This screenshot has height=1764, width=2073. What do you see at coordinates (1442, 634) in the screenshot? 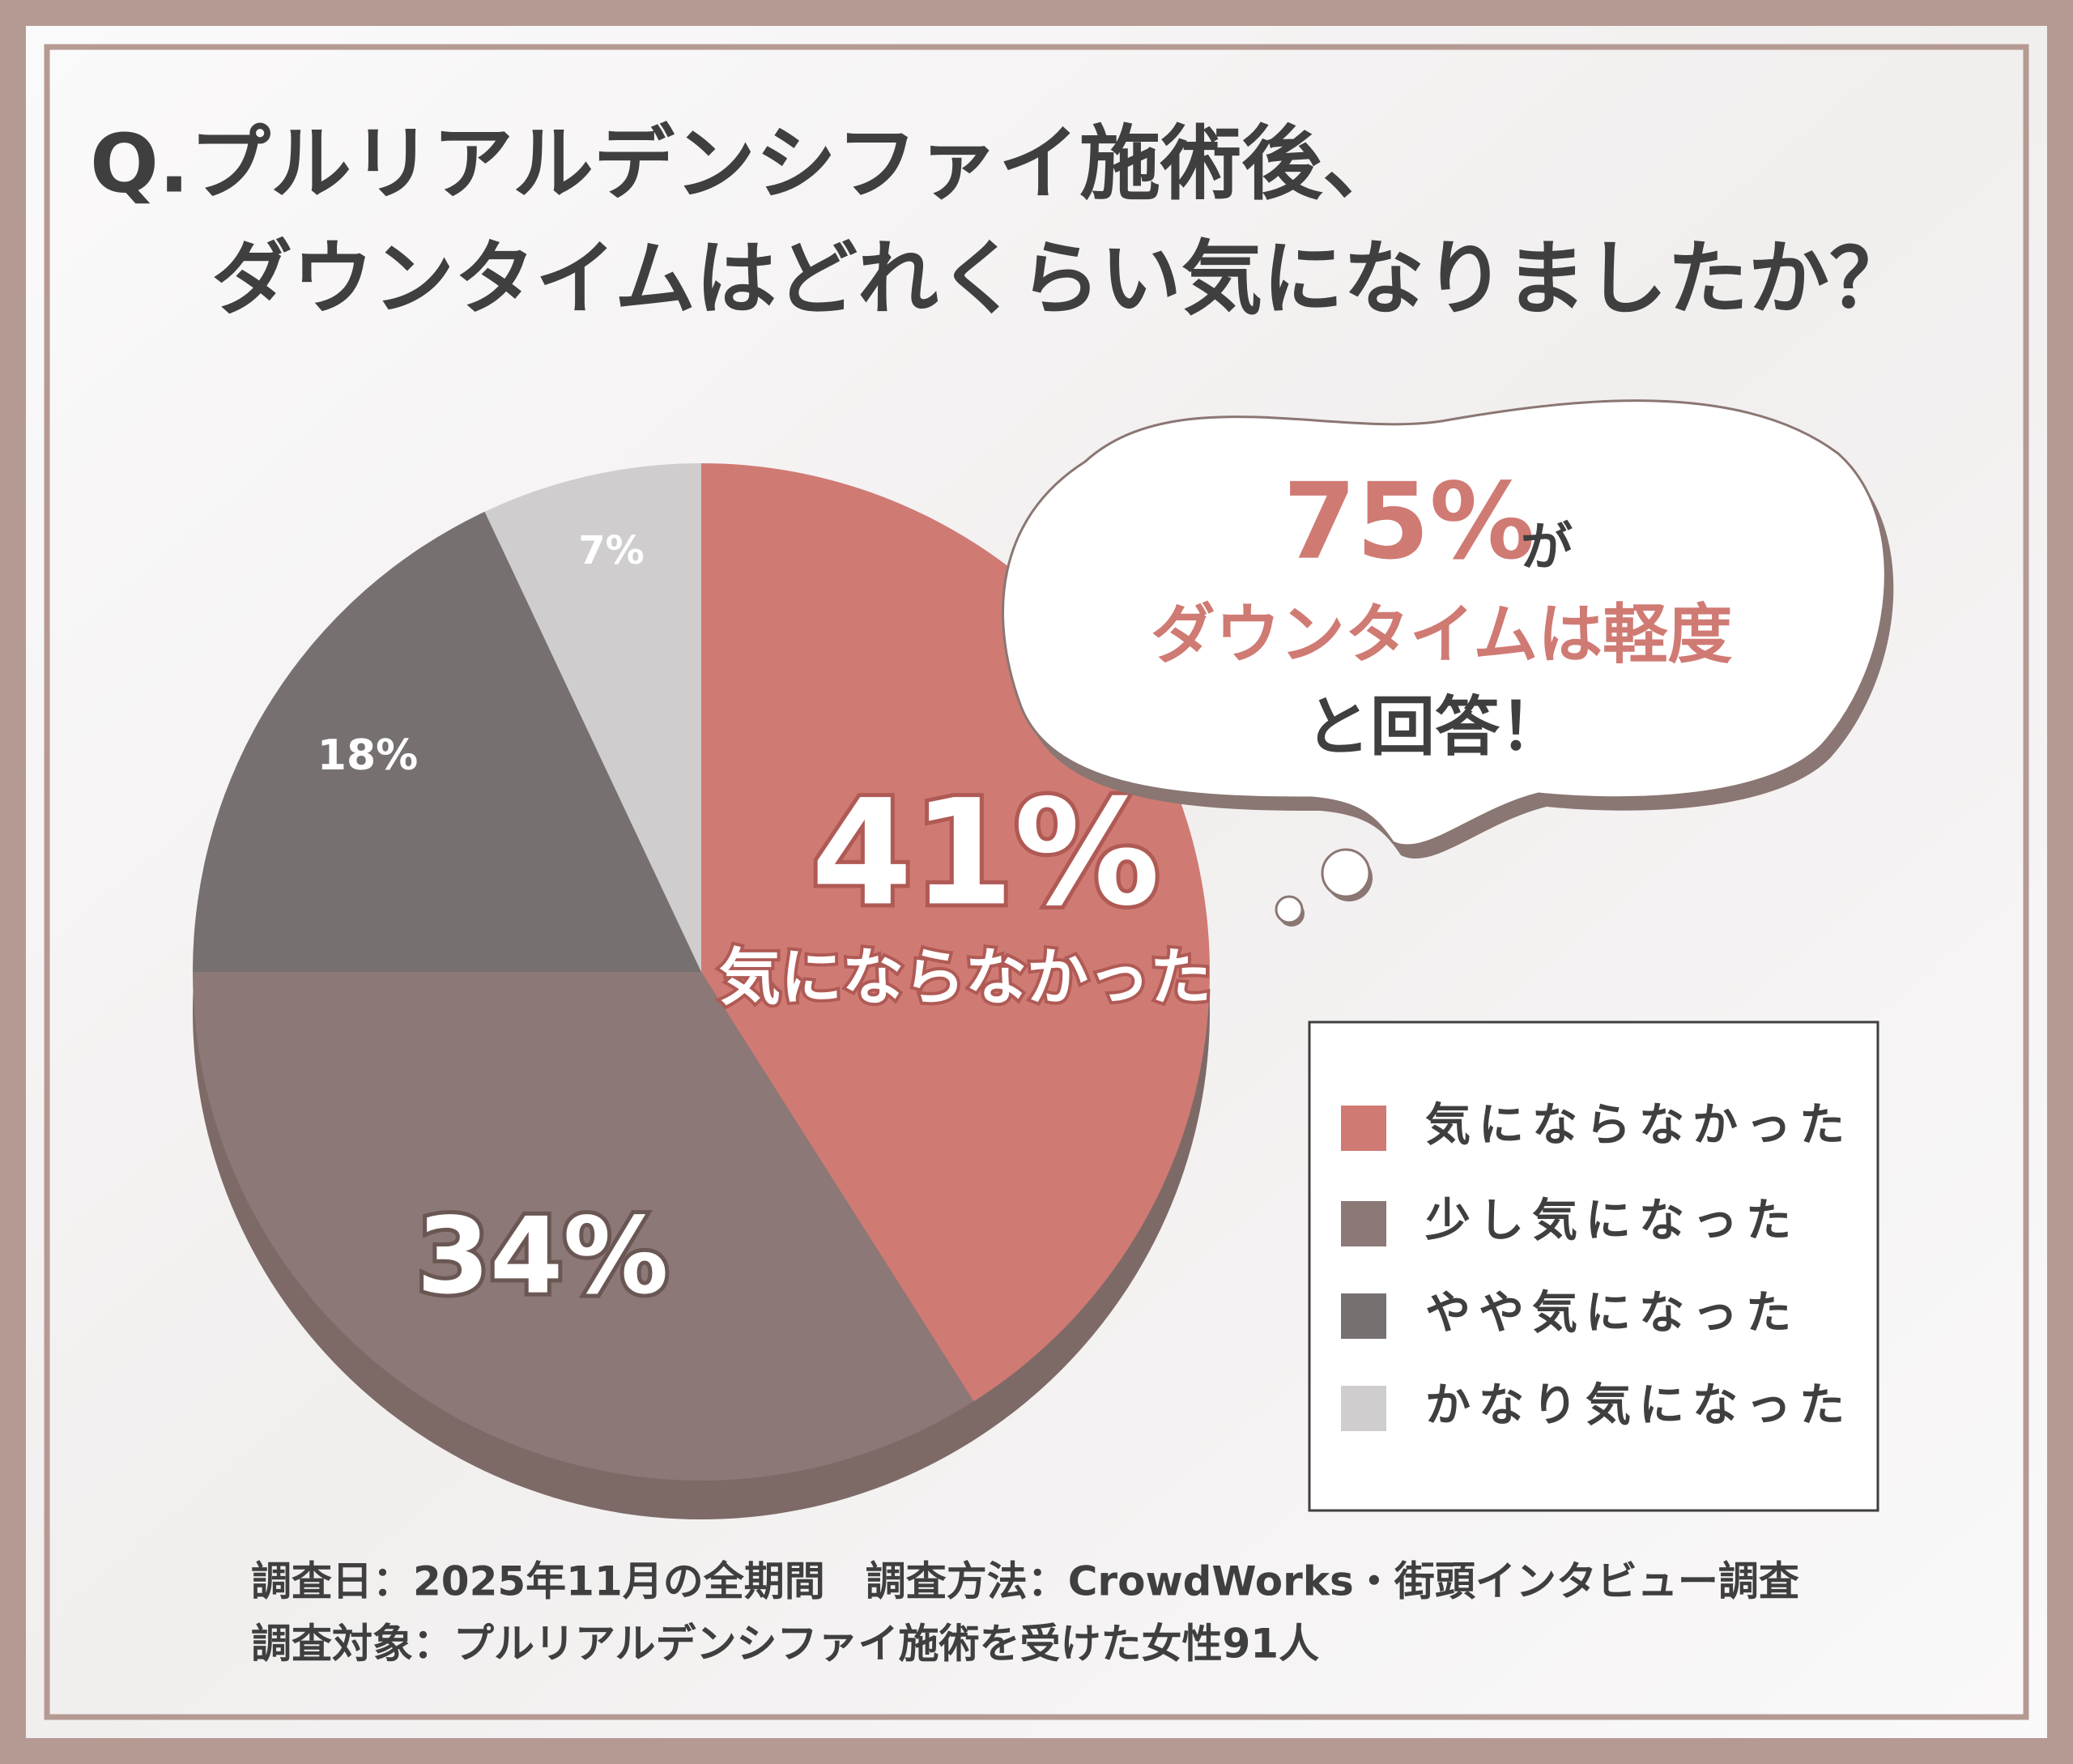
I see `callout-text: ダウンタイムは軽度` at bounding box center [1442, 634].